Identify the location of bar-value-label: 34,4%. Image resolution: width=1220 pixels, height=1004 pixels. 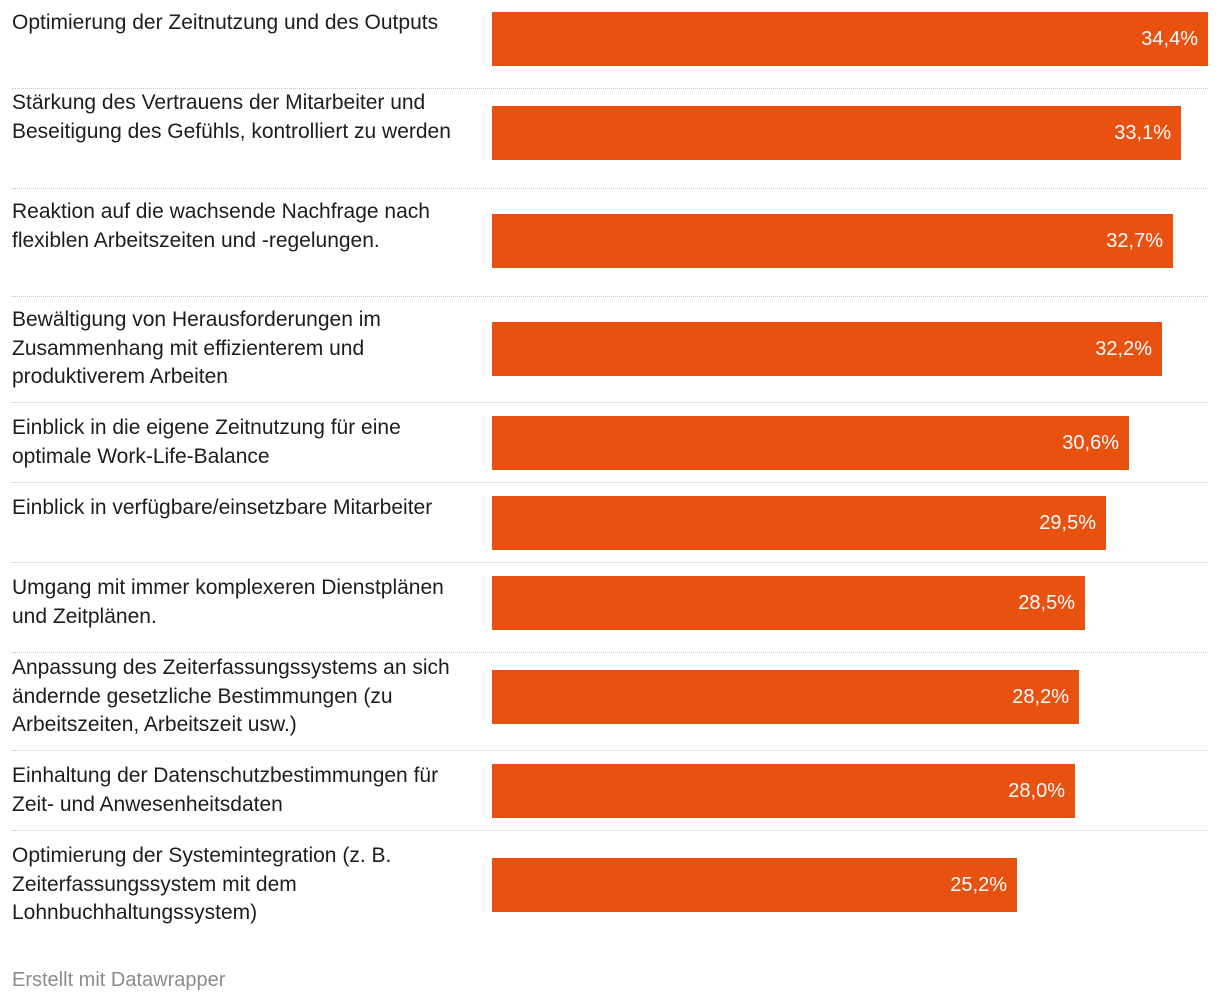
(1169, 39).